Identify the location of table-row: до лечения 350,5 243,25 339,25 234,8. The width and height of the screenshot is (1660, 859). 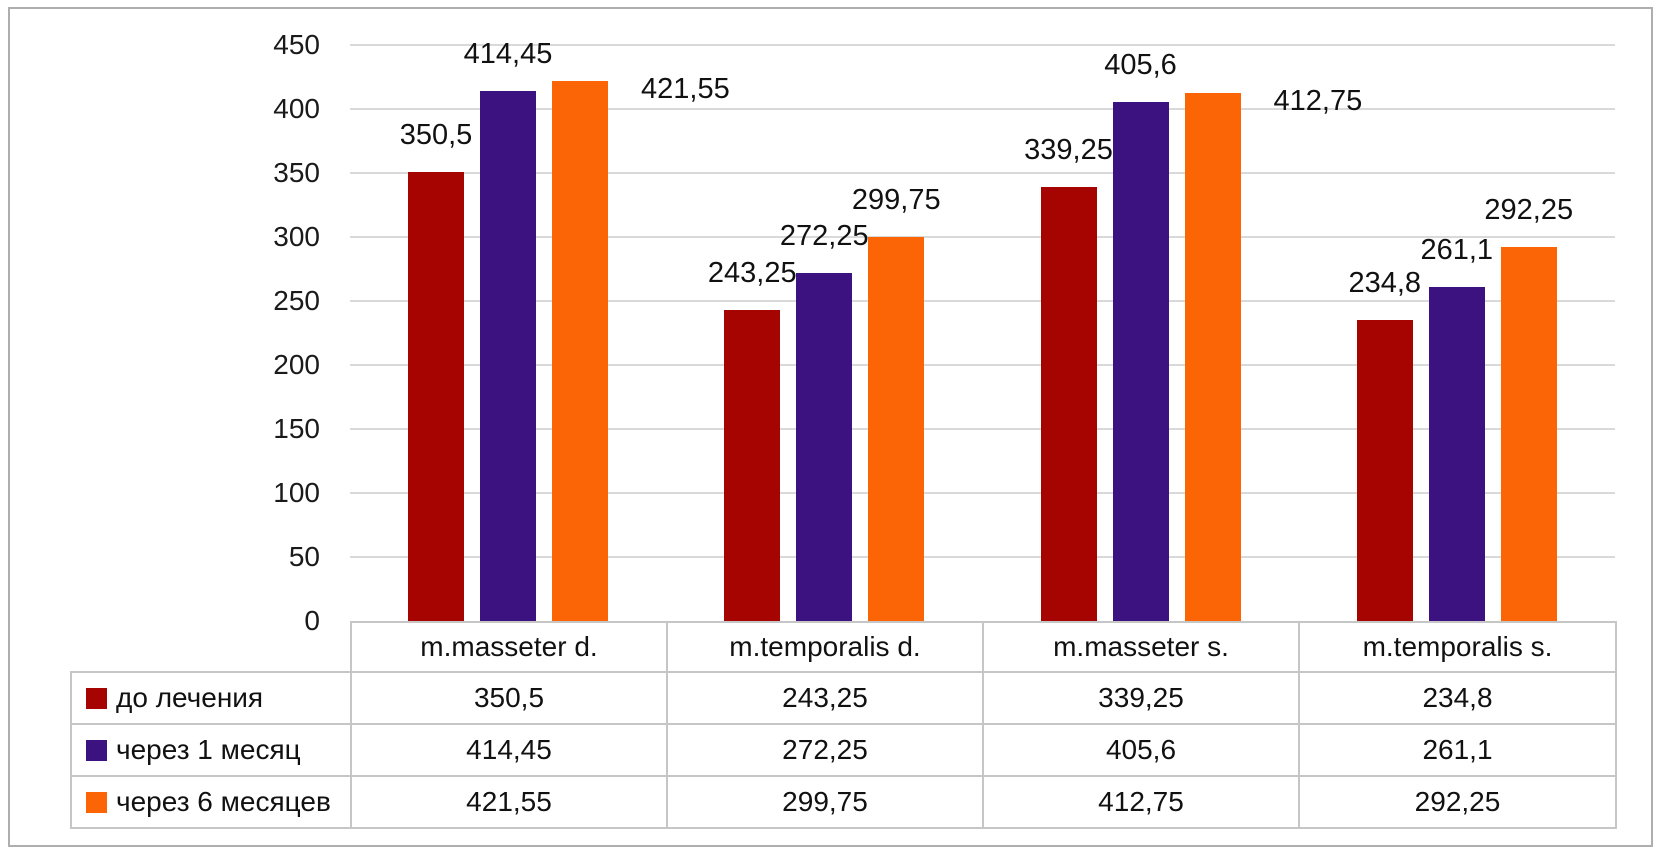
(843, 698).